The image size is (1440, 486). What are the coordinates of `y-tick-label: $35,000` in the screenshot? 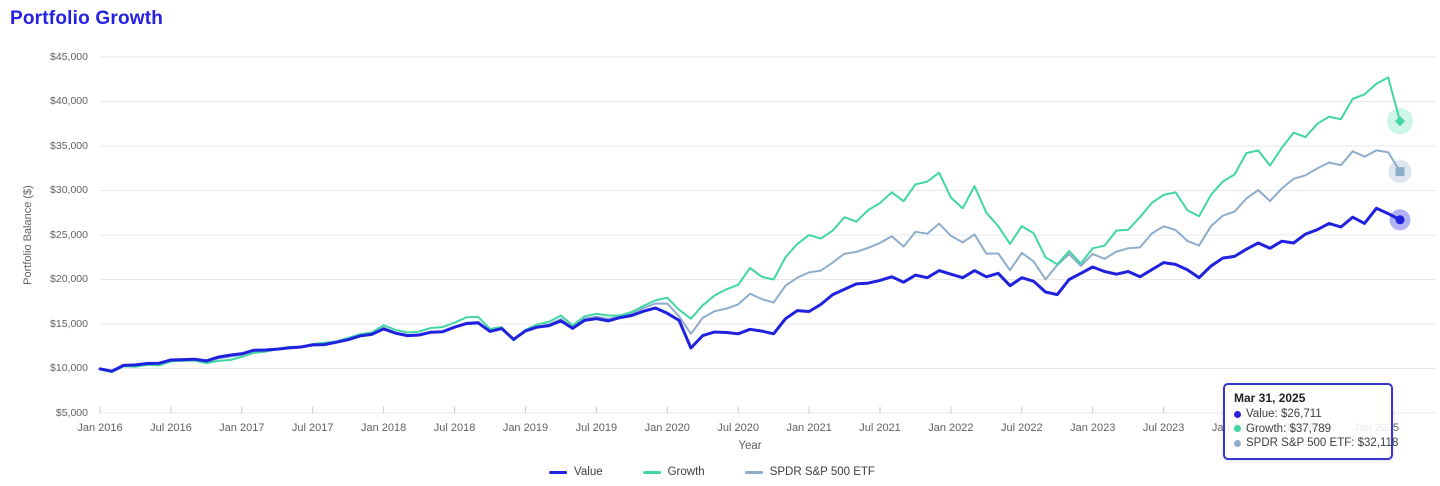 It's located at (69, 145).